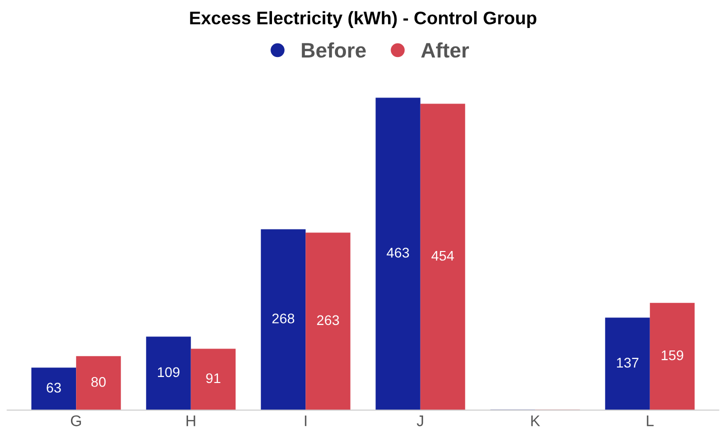 The image size is (726, 434). Describe the element at coordinates (627, 363) in the screenshot. I see `data-label: 137` at that location.